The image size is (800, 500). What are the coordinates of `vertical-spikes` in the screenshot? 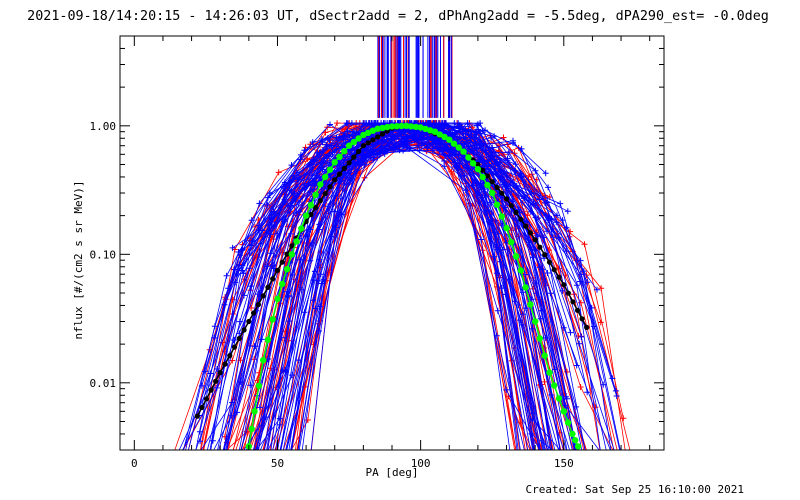 It's located at (415, 77).